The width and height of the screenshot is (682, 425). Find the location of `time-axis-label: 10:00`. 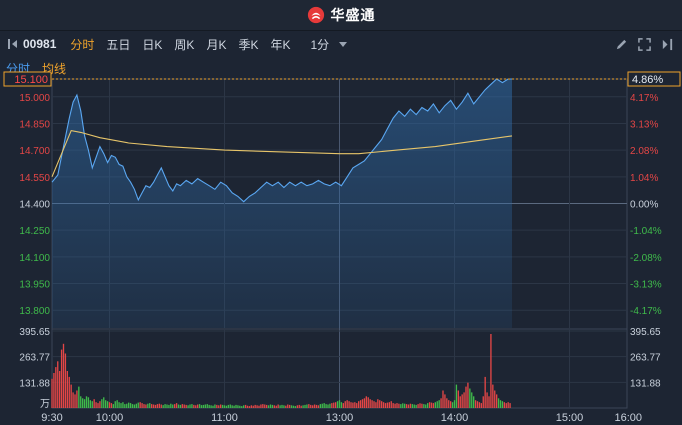

time-axis-label: 10:00 is located at coordinates (110, 418).